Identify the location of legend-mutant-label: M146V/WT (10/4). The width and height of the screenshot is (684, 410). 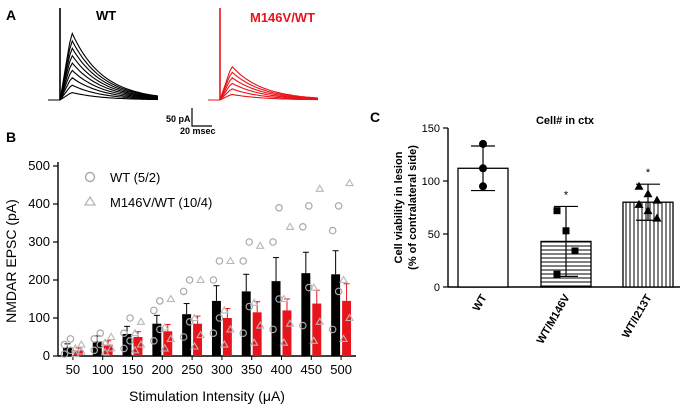
(161, 202).